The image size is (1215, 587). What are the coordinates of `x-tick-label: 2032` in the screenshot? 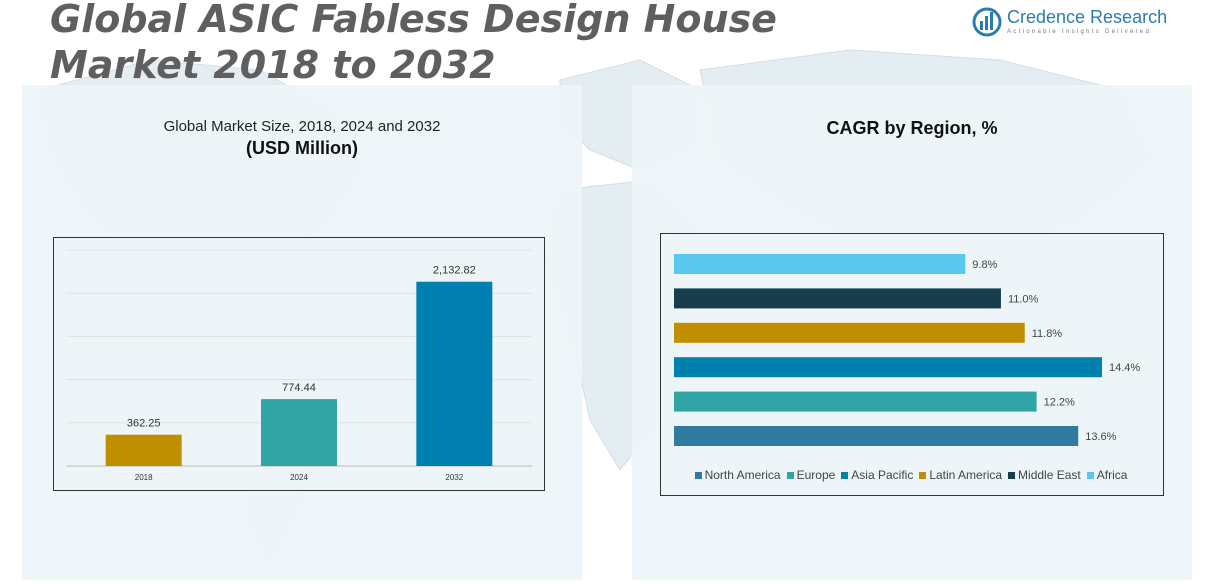 It's located at (454, 477).